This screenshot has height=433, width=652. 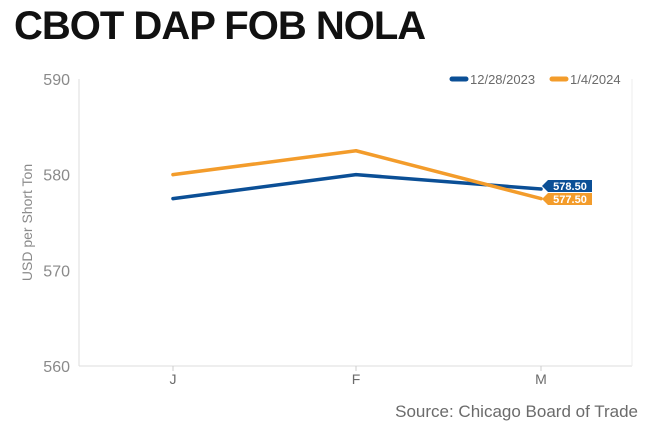 I want to click on x-tick-label: F, so click(x=356, y=379).